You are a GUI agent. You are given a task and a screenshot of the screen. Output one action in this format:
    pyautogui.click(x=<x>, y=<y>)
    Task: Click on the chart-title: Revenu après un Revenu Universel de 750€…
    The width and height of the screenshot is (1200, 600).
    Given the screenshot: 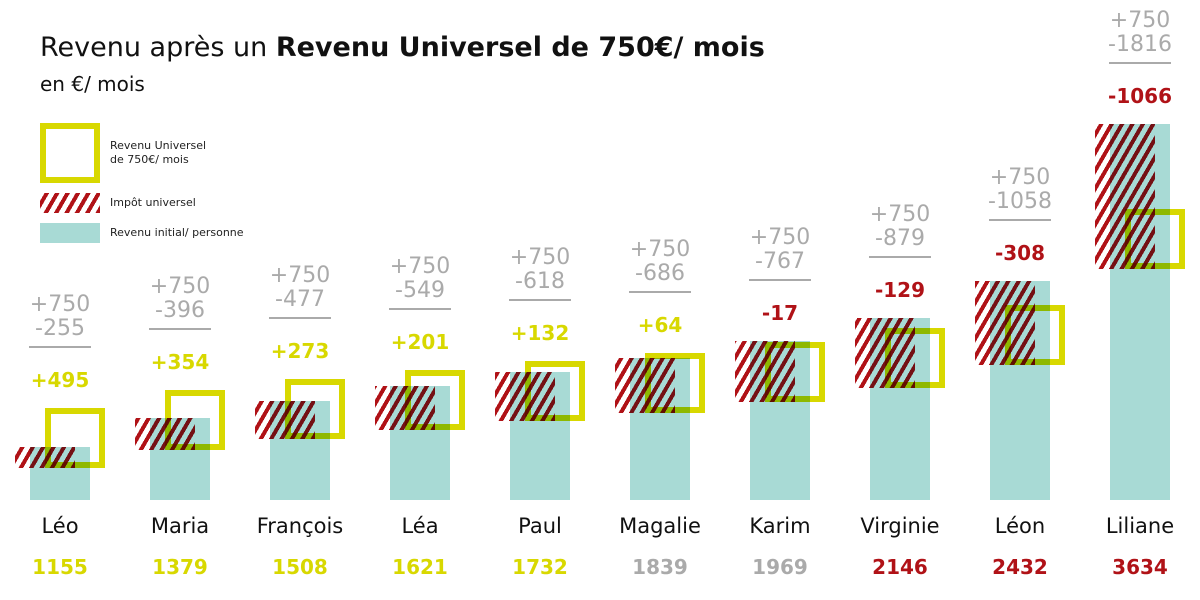 What is the action you would take?
    pyautogui.click(x=402, y=47)
    